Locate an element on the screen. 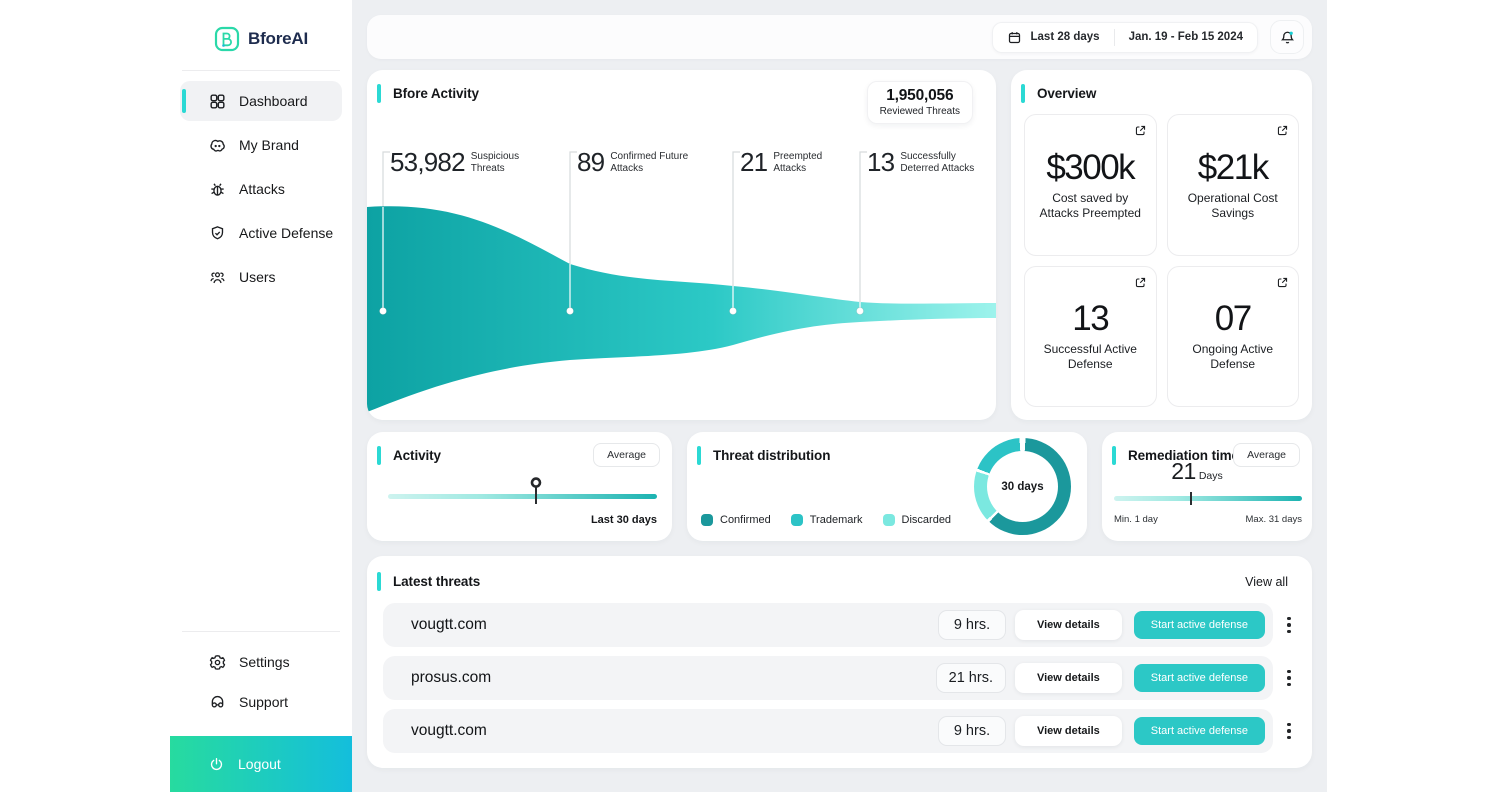 The height and width of the screenshot is (792, 1512). sidebar-item-my-brand: My Brand is located at coordinates (261, 145).